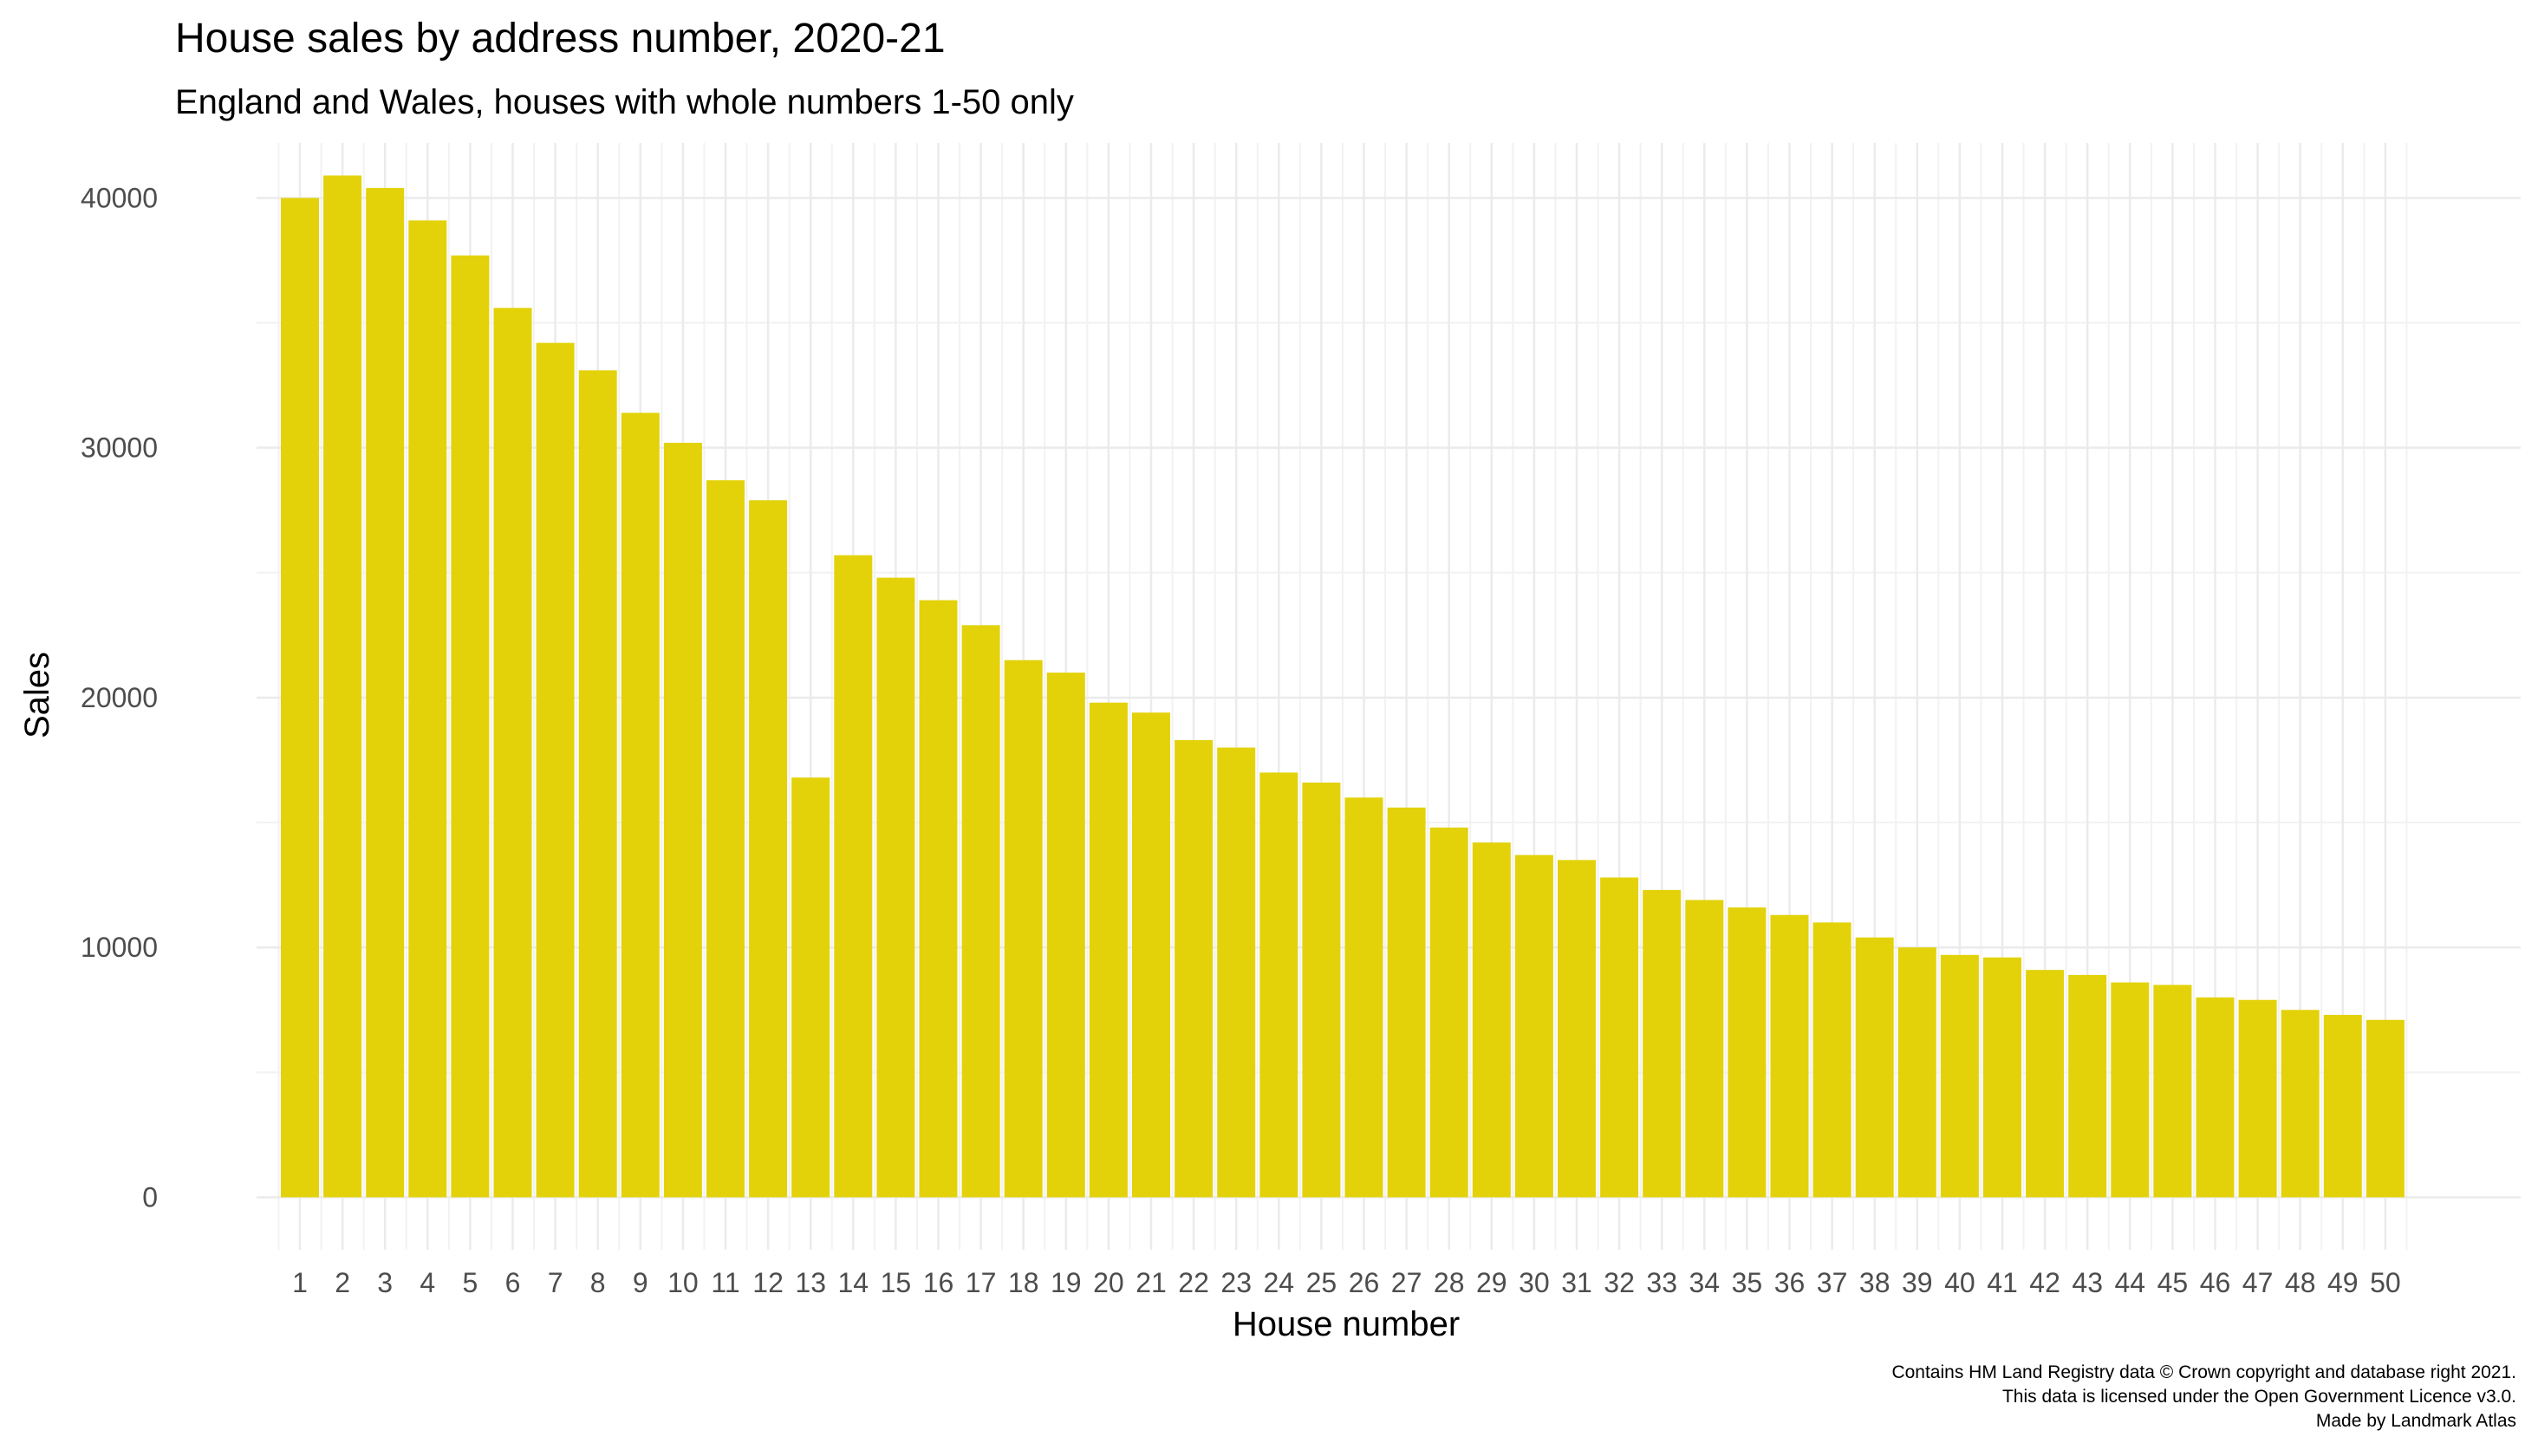 The image size is (2538, 1456). Describe the element at coordinates (1023, 1282) in the screenshot. I see `x-tick-label: 18` at that location.